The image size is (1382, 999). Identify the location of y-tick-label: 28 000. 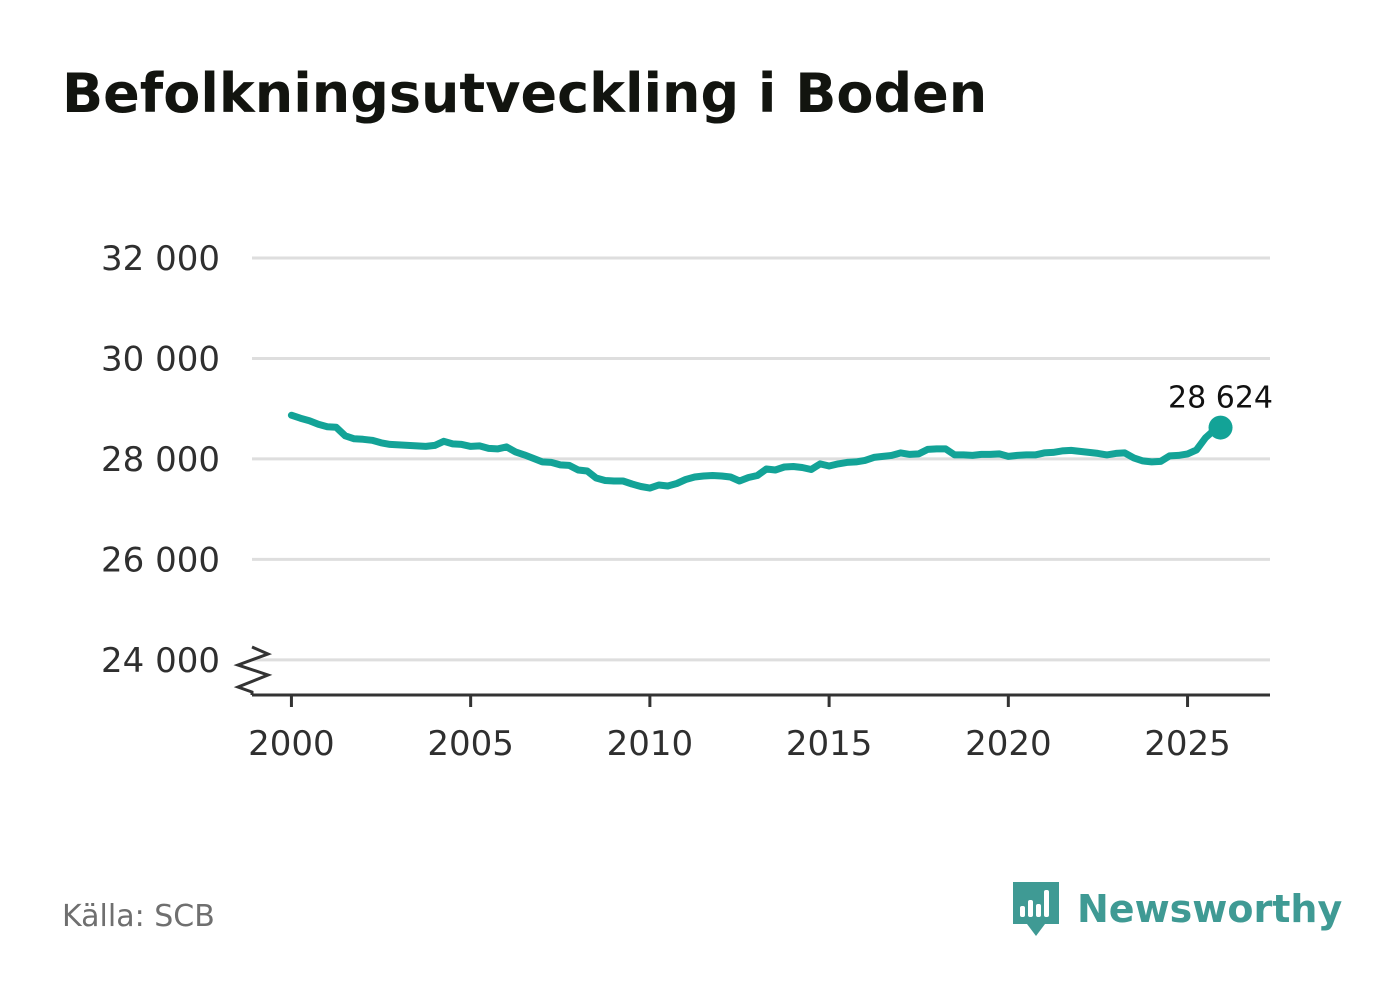
(160, 460).